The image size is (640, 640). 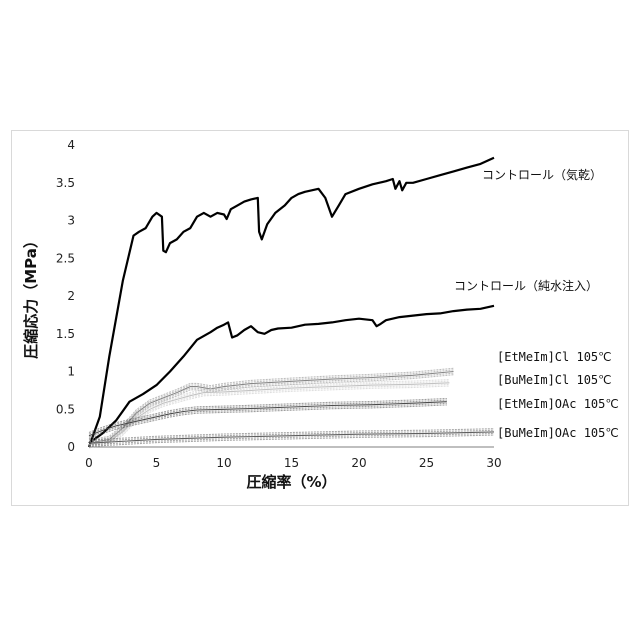 I want to click on x-tick-label: 25, so click(x=426, y=463).